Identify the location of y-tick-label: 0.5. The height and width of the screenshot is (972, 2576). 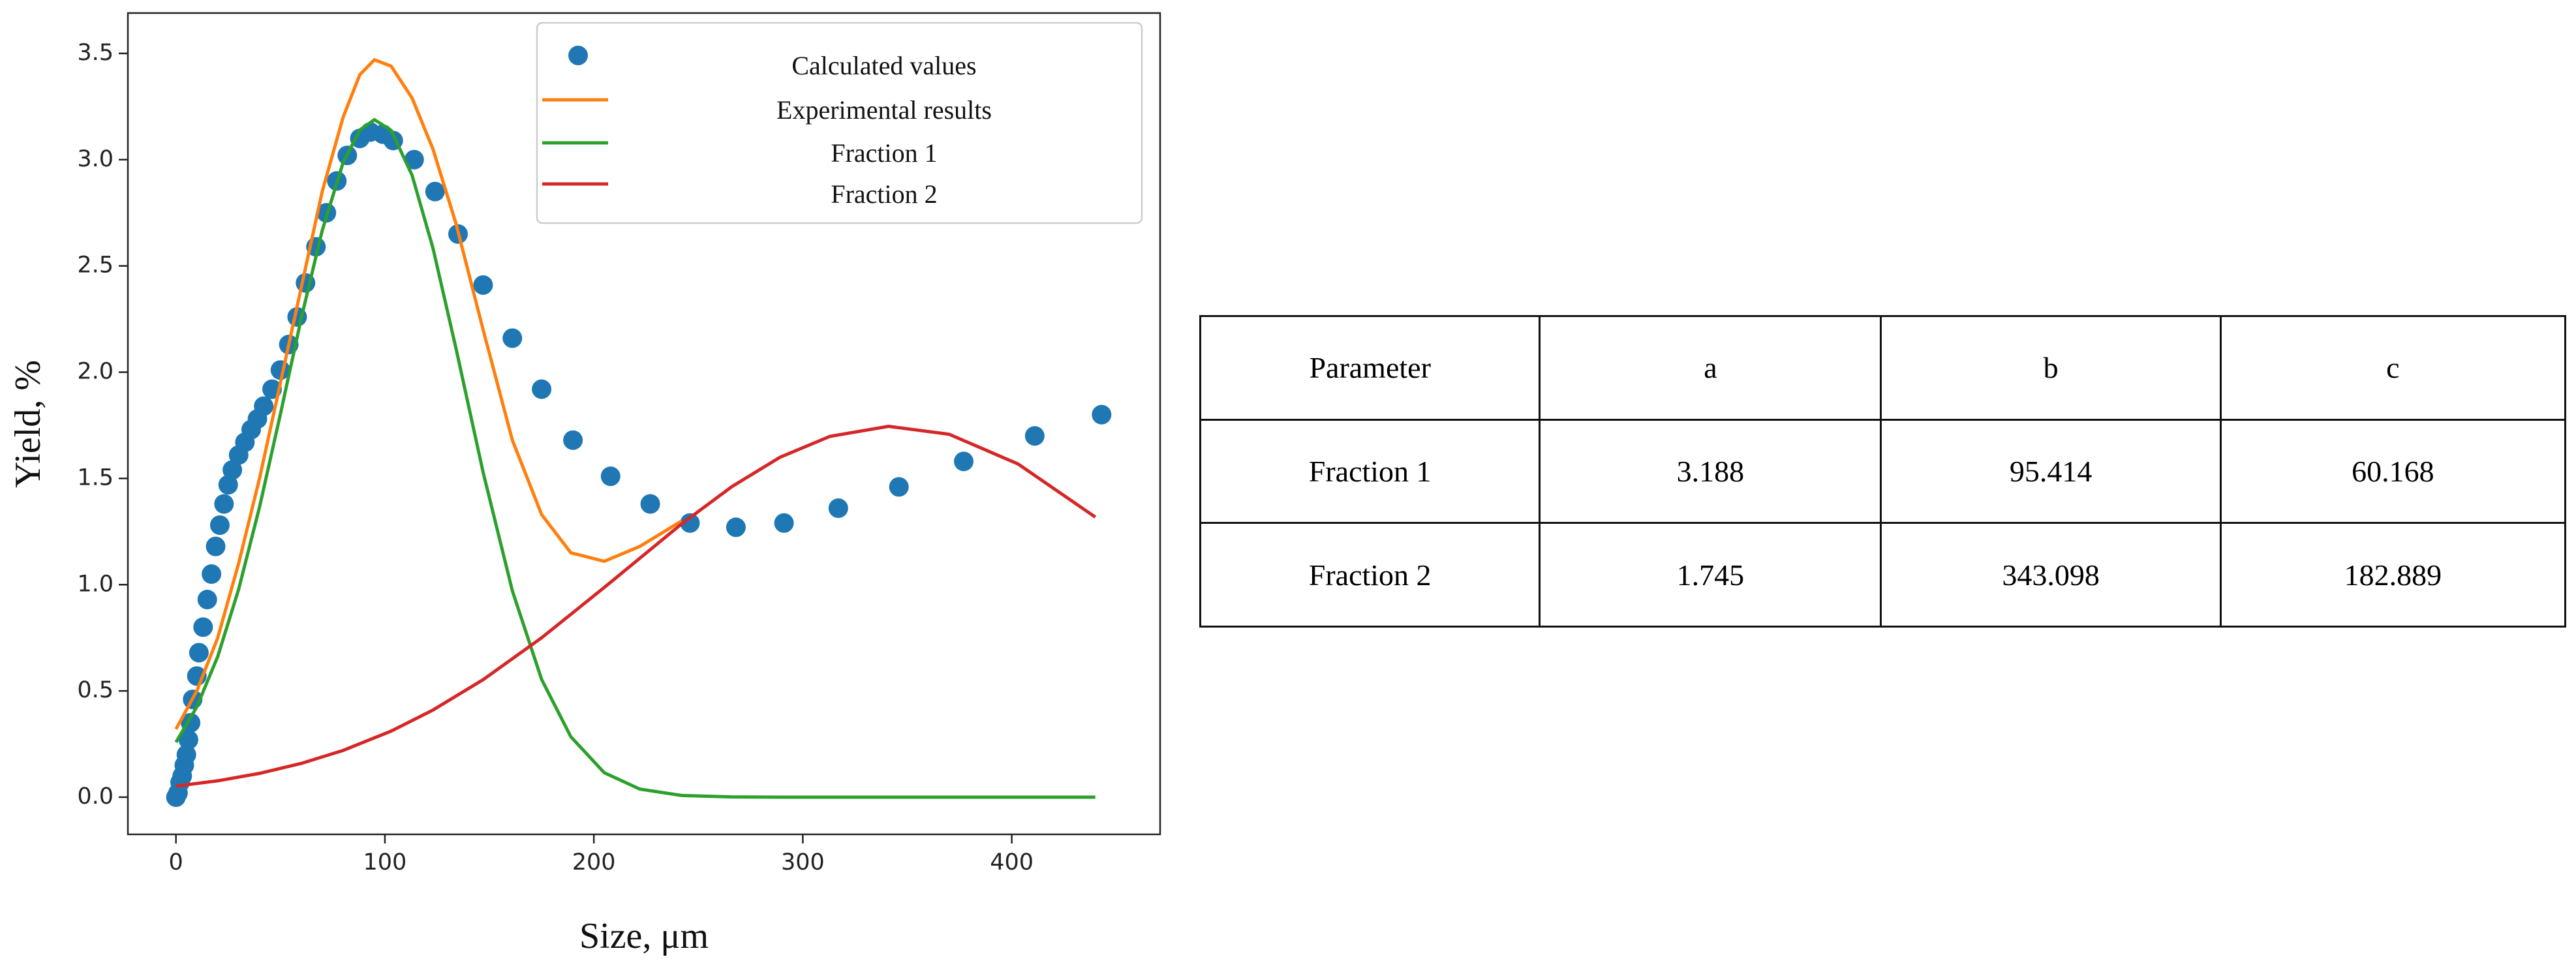
(95, 690).